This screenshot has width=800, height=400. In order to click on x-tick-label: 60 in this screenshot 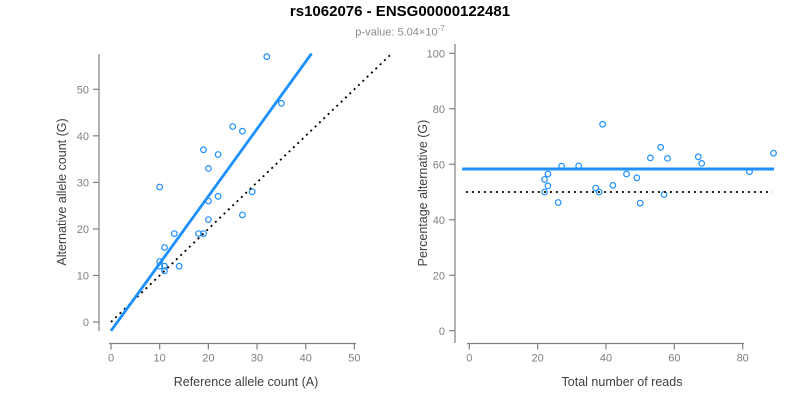, I will do `click(674, 359)`.